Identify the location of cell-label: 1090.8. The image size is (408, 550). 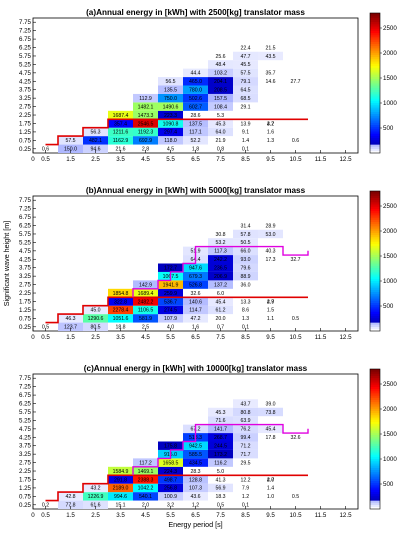
(171, 124).